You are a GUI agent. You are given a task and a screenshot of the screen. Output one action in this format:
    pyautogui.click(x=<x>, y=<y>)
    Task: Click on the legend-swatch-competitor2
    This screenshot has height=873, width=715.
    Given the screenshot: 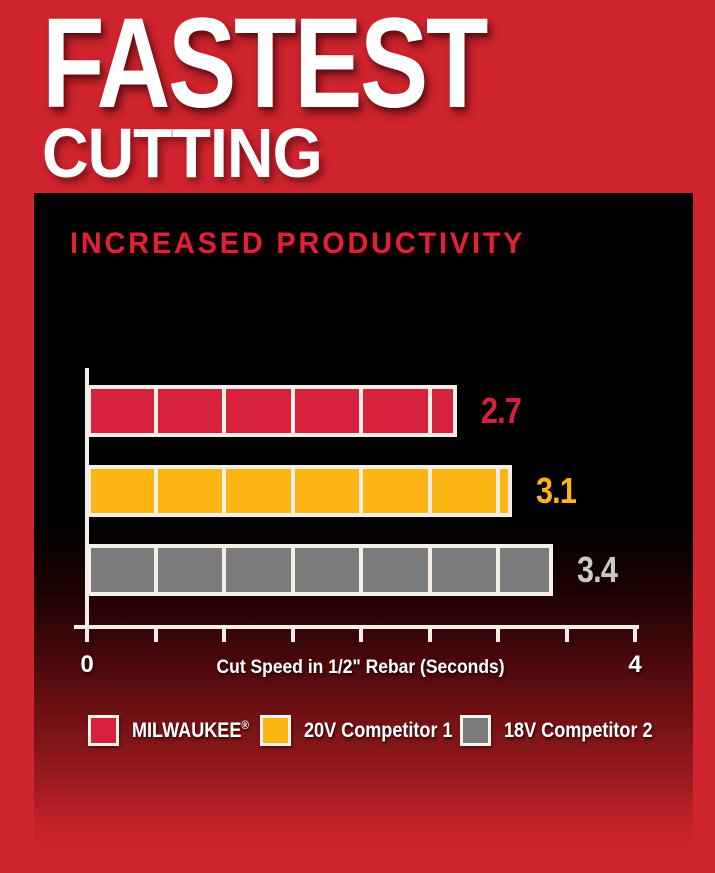 What is the action you would take?
    pyautogui.click(x=475, y=730)
    